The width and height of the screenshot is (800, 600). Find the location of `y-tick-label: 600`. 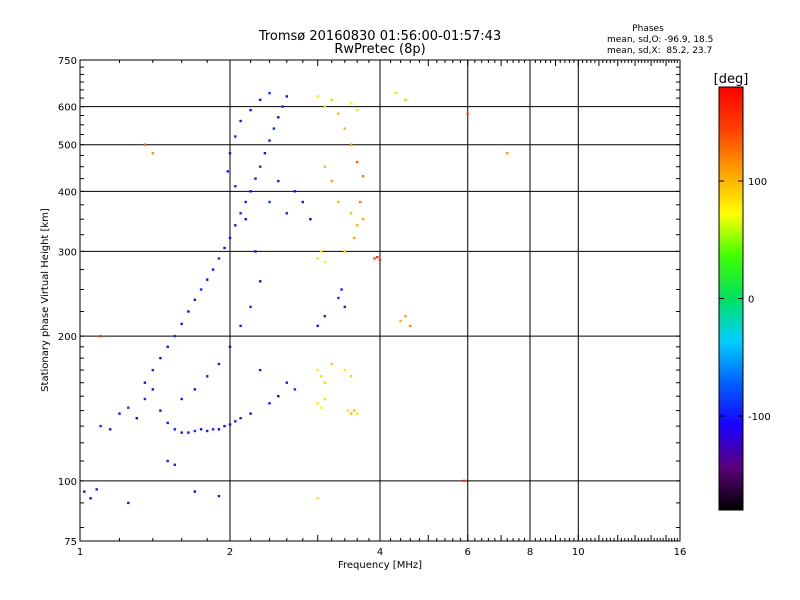

y-tick-label: 600 is located at coordinates (67, 108).